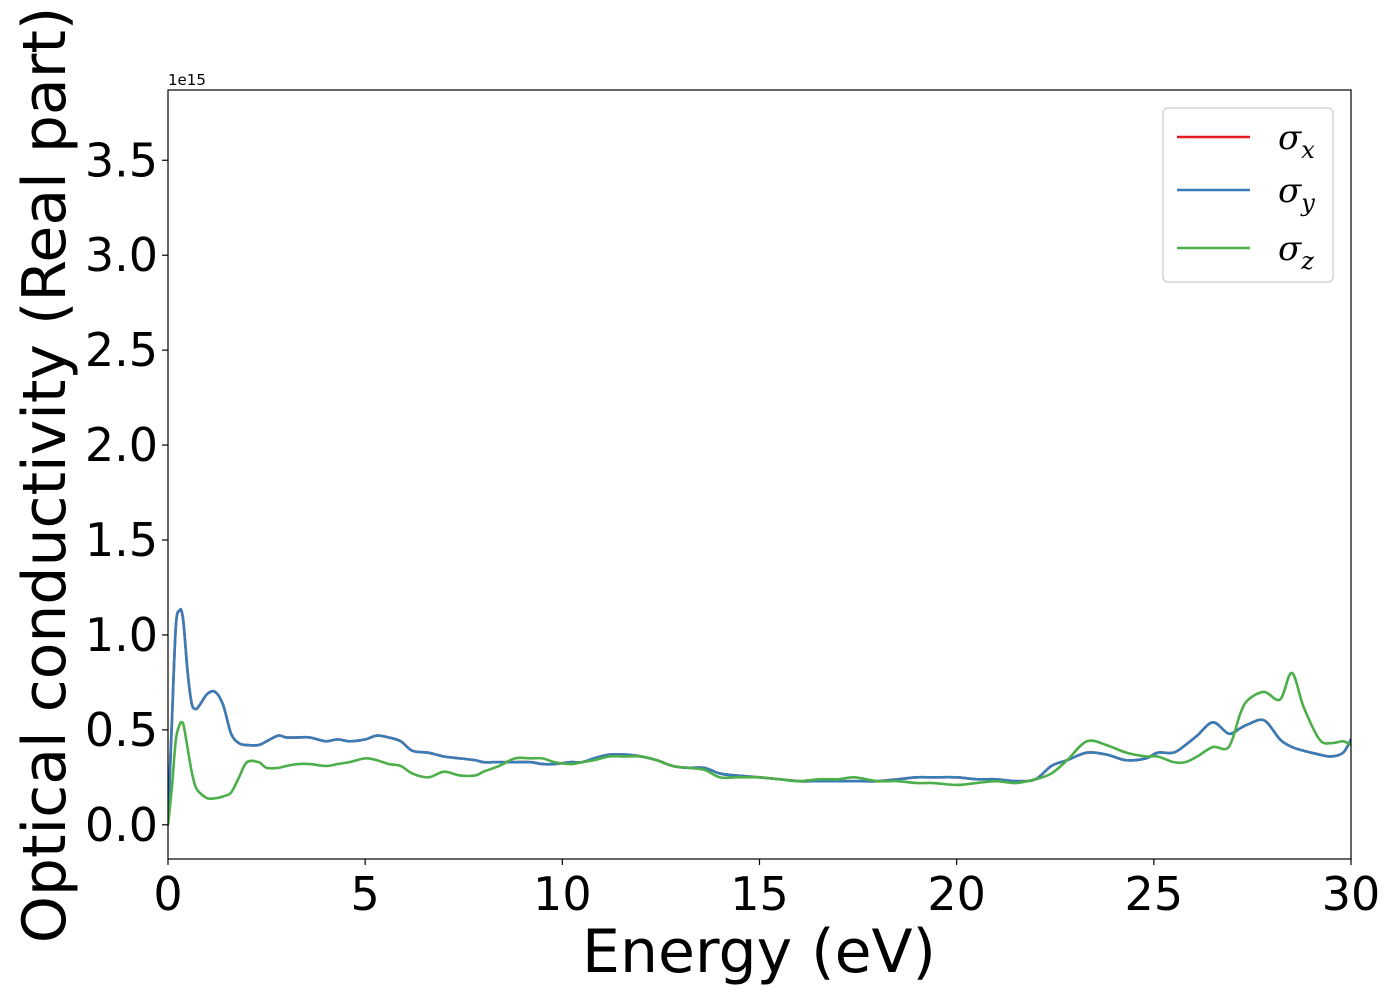  I want to click on y-tick-label: 1.5, so click(121, 540).